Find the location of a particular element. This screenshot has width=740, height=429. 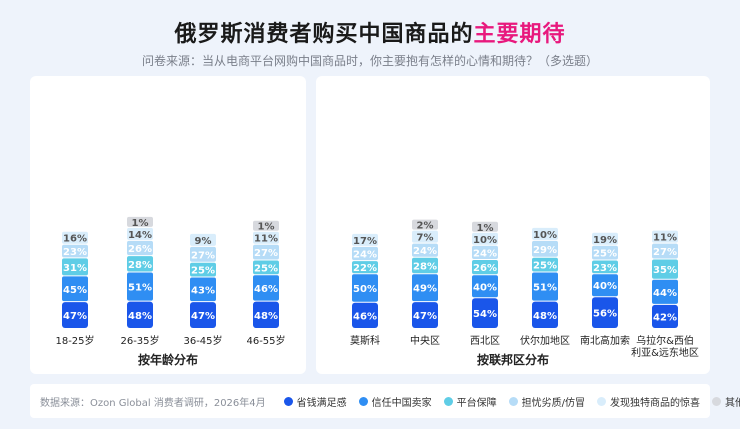

legend-item: 信任中国卖家 is located at coordinates (395, 401).